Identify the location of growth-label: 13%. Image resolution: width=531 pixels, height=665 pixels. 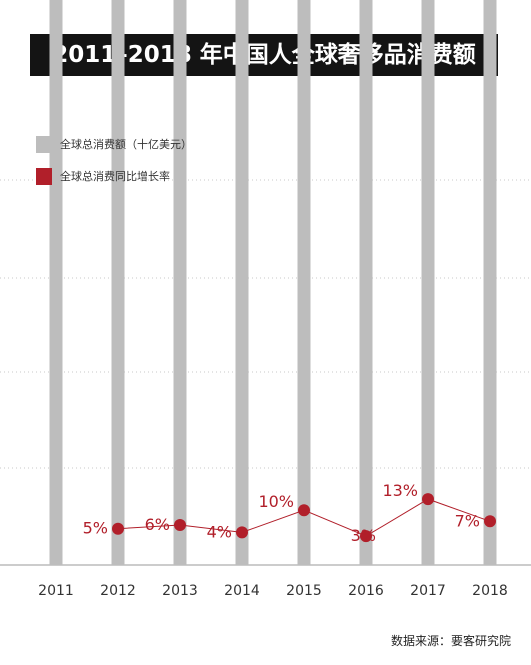
(400, 490).